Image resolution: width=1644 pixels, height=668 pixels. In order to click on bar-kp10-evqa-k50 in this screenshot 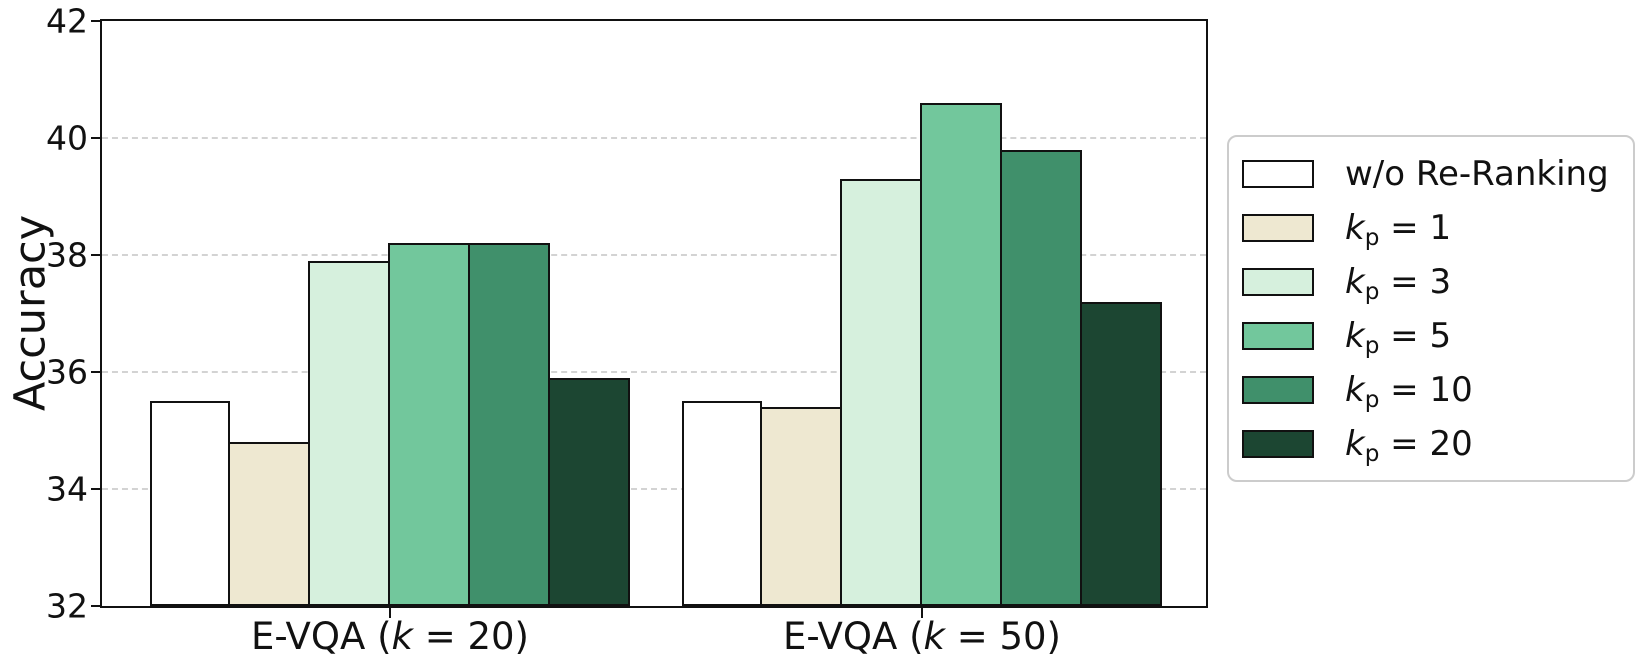, I will do `click(1041, 377)`.